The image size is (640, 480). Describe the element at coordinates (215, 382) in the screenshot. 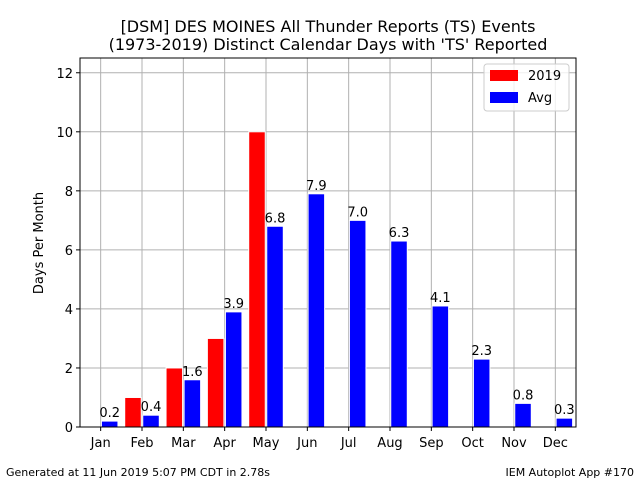

I see `bar-2019-apr` at that location.